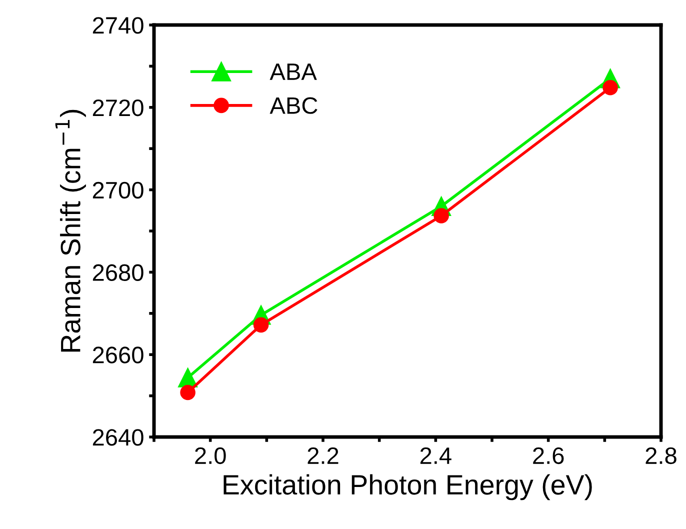 The height and width of the screenshot is (529, 686). Describe the element at coordinates (323, 455) in the screenshot. I see `x-tick-label: 2.2` at that location.